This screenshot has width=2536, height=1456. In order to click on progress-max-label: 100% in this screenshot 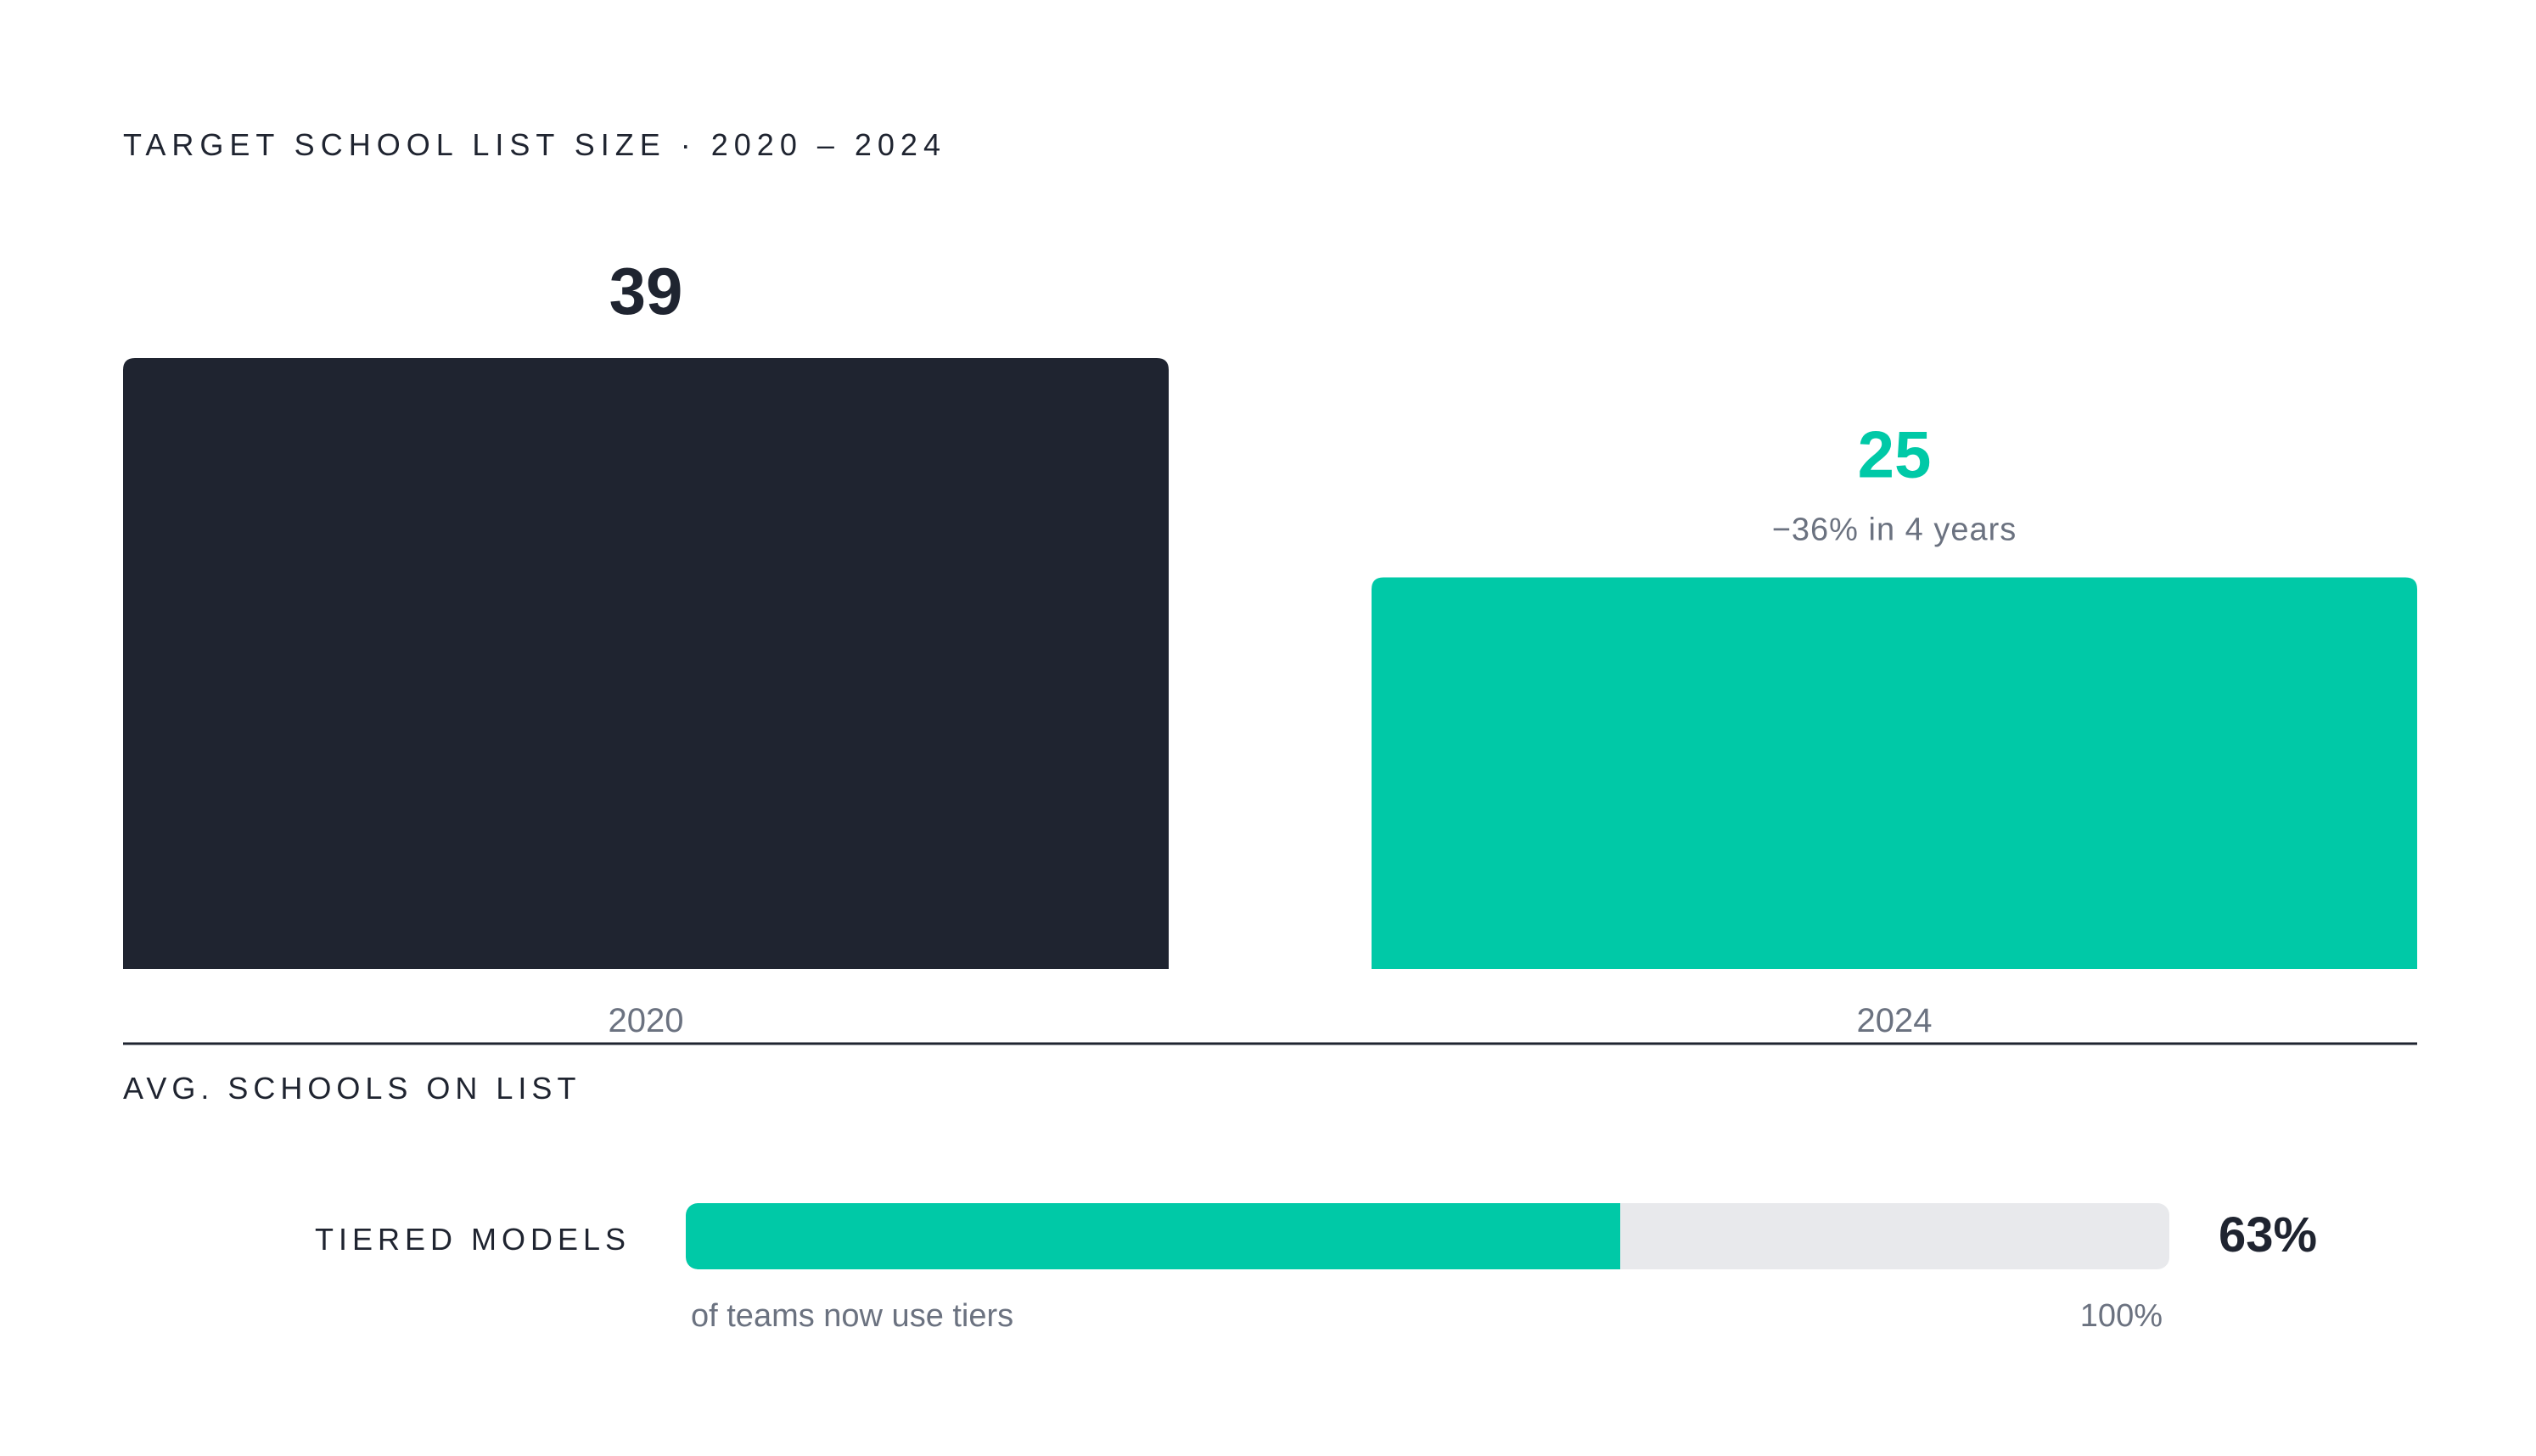, I will do `click(2121, 1316)`.